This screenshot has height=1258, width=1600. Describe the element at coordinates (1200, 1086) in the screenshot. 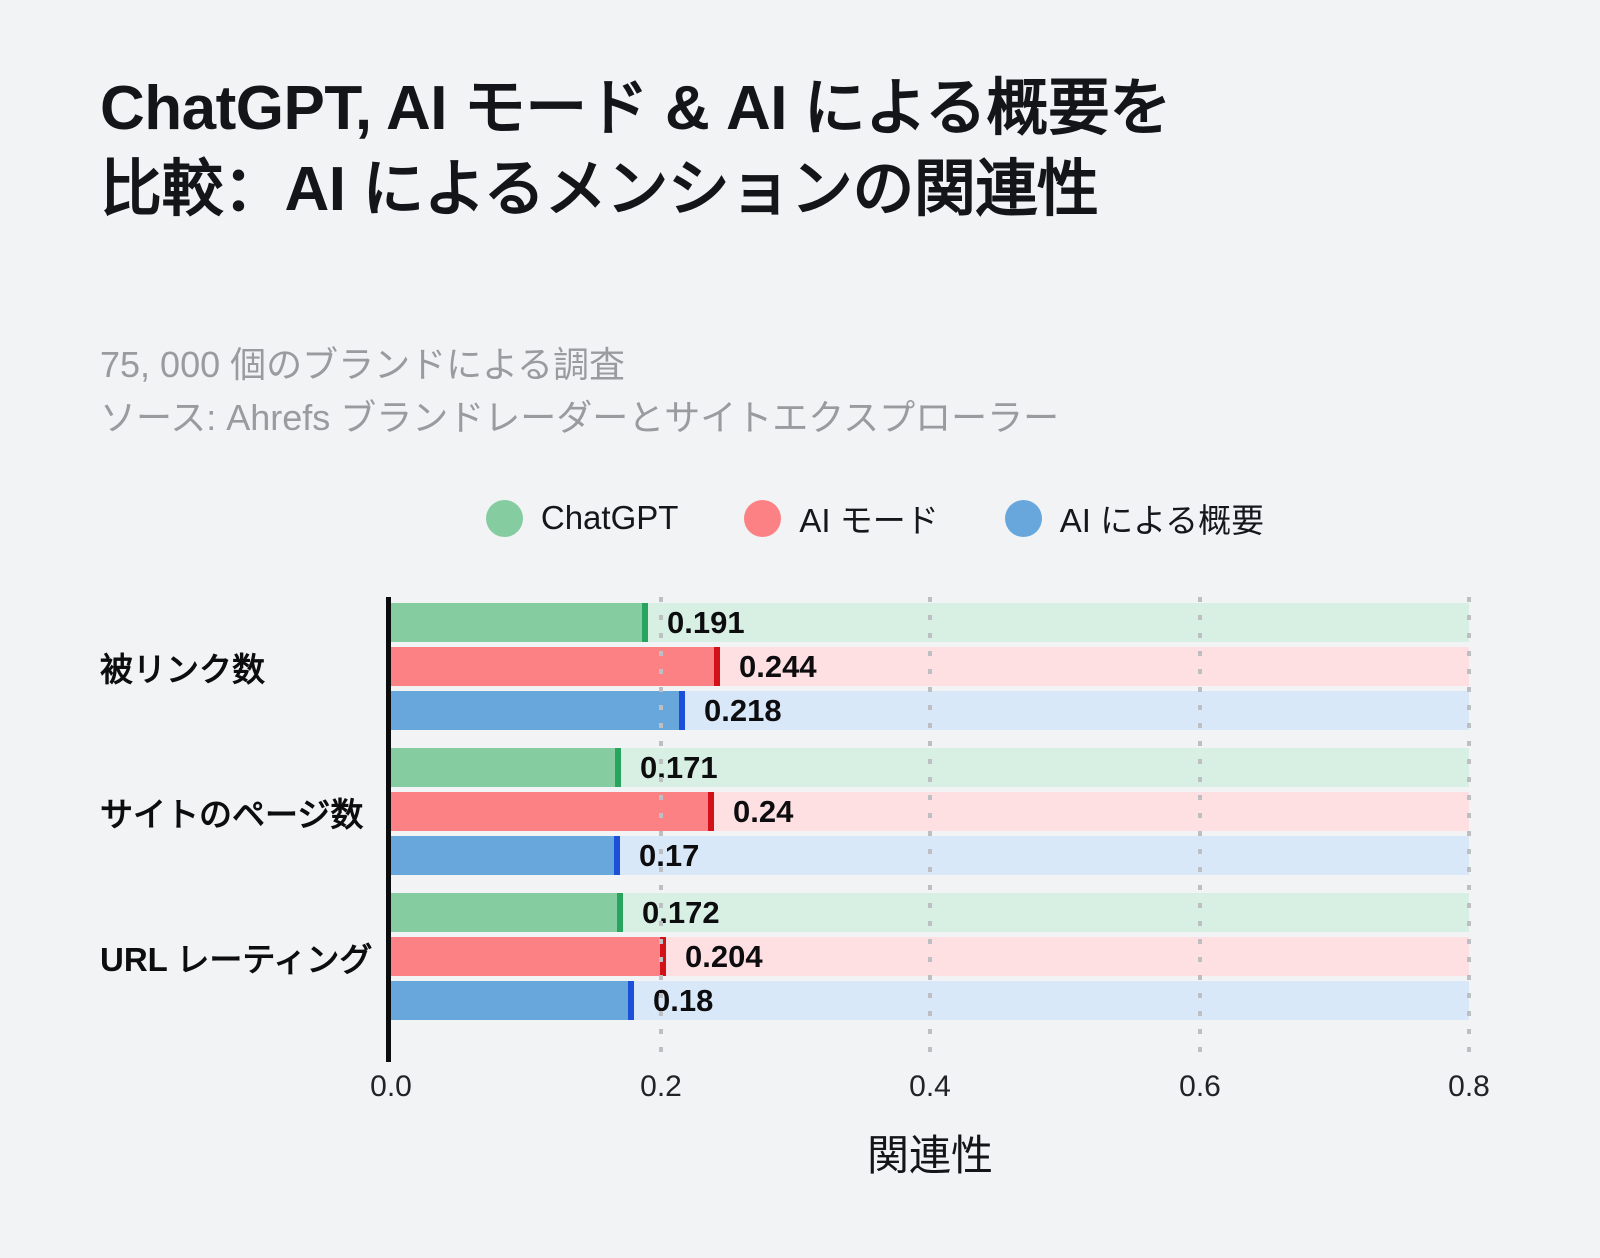

I see `x-tick-0.6: 0.6` at that location.